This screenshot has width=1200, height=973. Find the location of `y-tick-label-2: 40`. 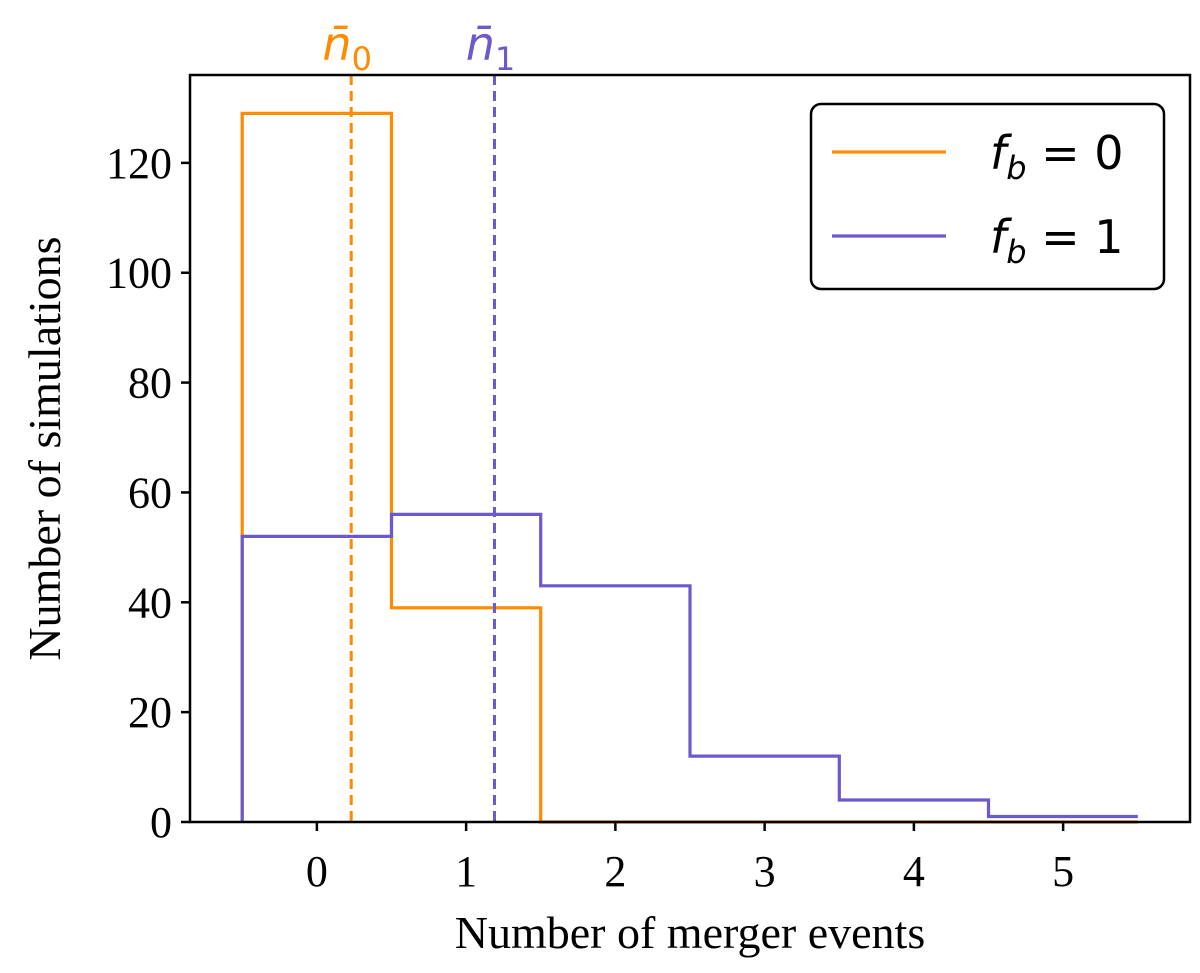

y-tick-label-2: 40 is located at coordinates (150, 602).